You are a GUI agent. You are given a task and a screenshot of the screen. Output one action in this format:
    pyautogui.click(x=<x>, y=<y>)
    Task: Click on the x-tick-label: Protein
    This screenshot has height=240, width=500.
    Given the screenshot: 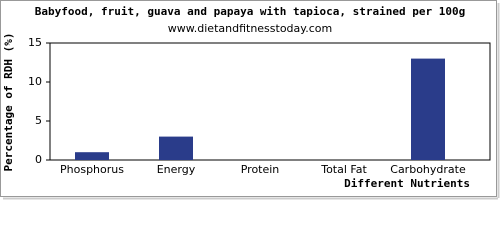 What is the action you would take?
    pyautogui.click(x=260, y=169)
    